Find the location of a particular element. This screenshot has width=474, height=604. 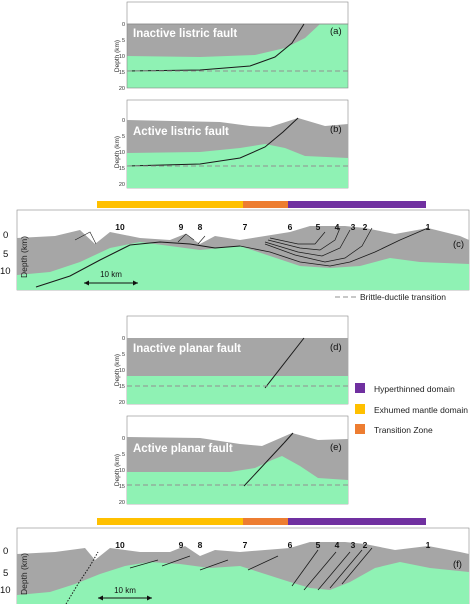

top-frame is located at coordinates (237, 13).